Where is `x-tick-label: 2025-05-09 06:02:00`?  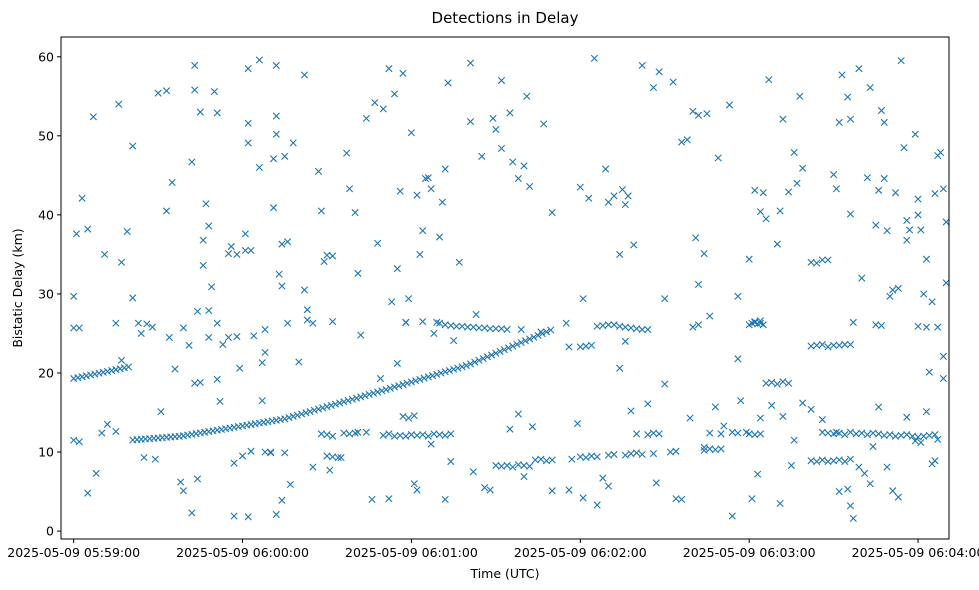 x-tick-label: 2025-05-09 06:02:00 is located at coordinates (580, 552).